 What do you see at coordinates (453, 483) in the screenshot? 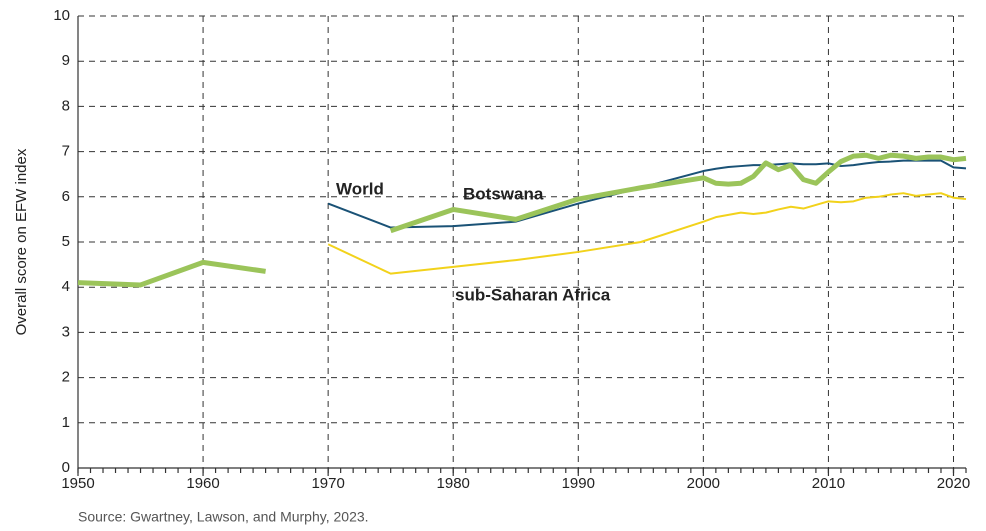
I see `x-tick-label: 1980` at bounding box center [453, 483].